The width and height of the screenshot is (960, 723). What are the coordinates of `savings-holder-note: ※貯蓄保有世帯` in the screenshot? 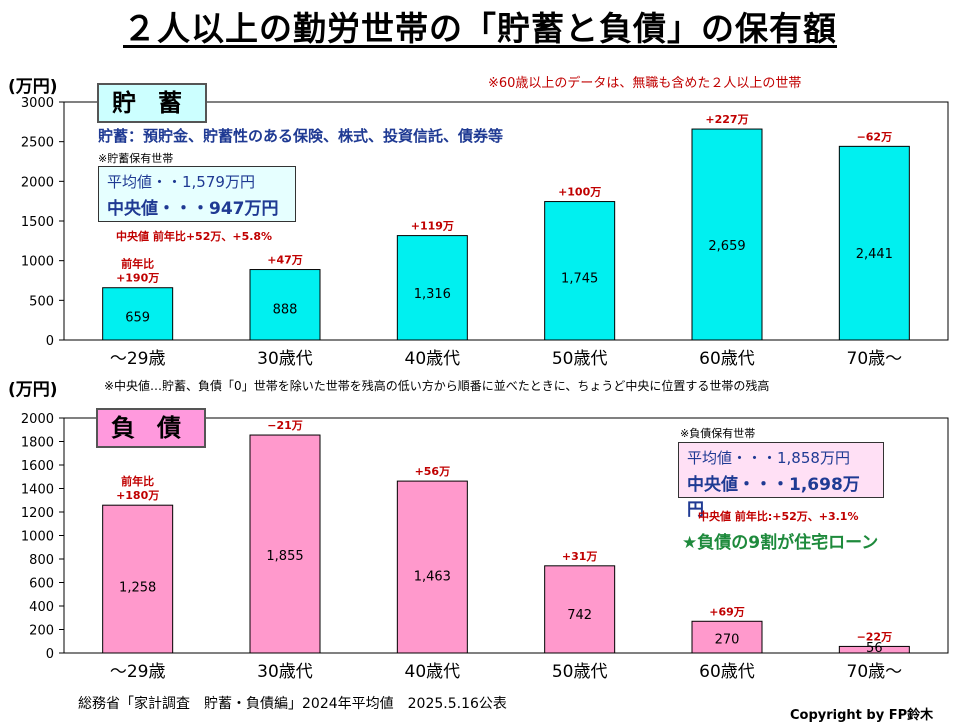 It's located at (136, 158).